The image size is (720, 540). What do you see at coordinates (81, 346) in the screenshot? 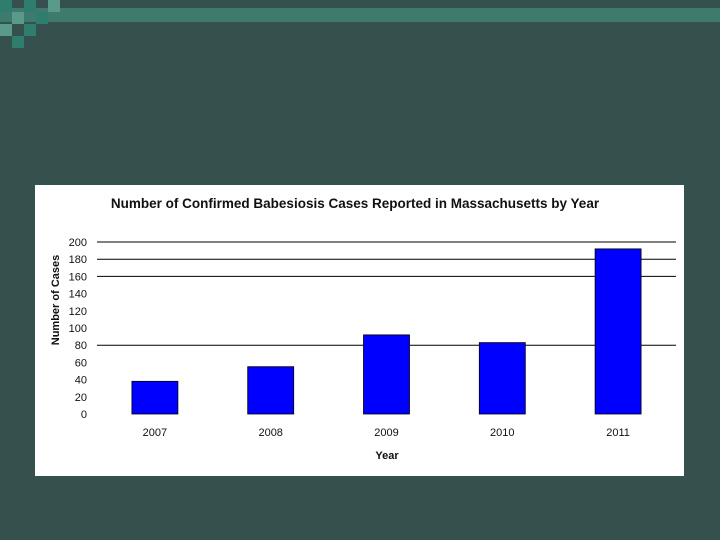
I see `y-tick-label: 80` at bounding box center [81, 346].